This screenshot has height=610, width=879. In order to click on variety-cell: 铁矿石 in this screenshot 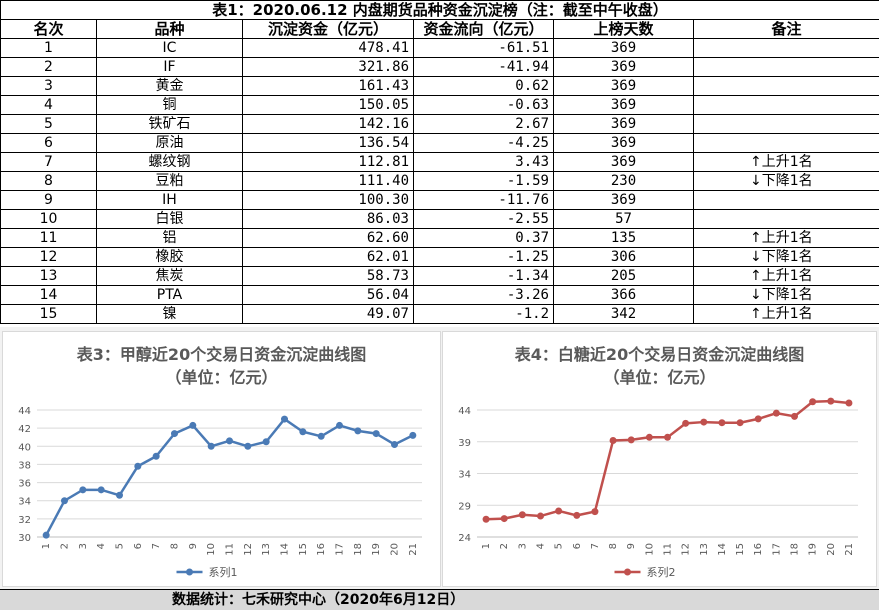, I will do `click(170, 124)`.